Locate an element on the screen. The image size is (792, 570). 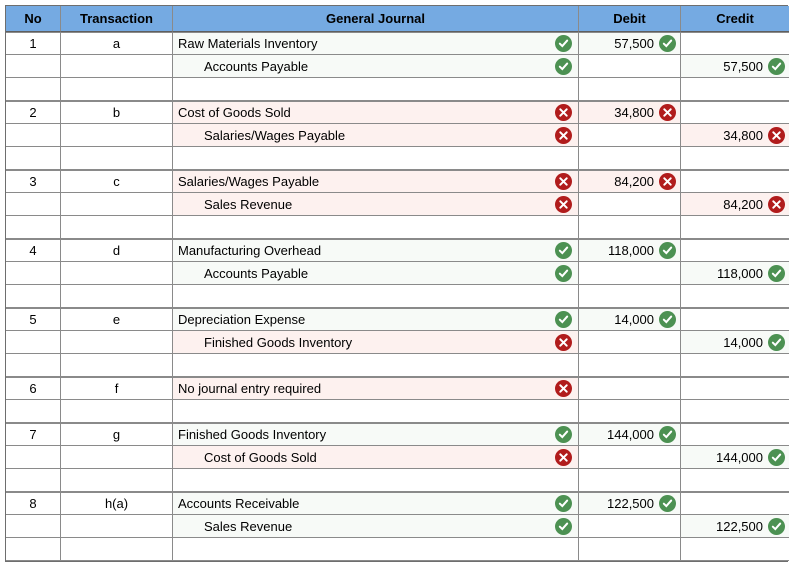
journal-row: 3 c Salaries/Wages Payable 84,200 is located at coordinates (397, 181).